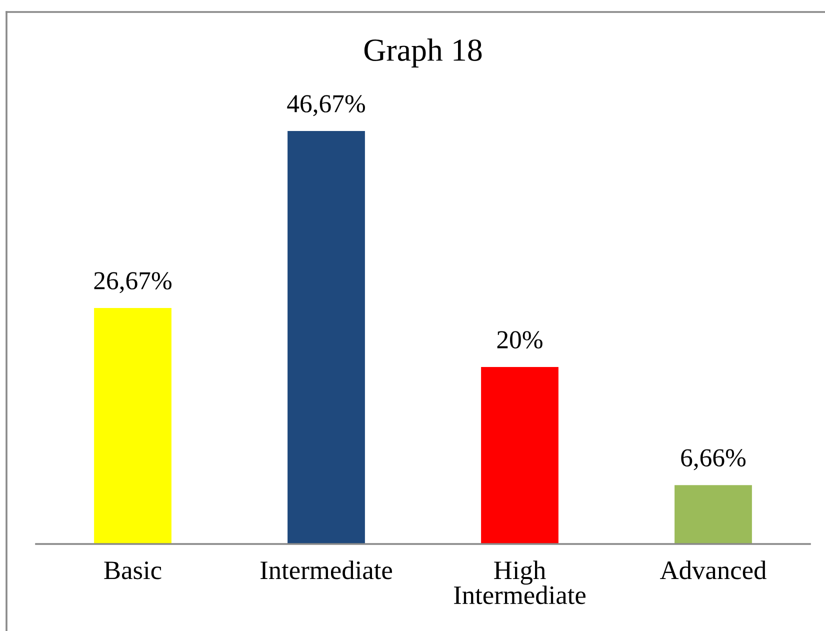 The image size is (825, 631). Describe the element at coordinates (133, 571) in the screenshot. I see `x-tick-label: Basic` at that location.